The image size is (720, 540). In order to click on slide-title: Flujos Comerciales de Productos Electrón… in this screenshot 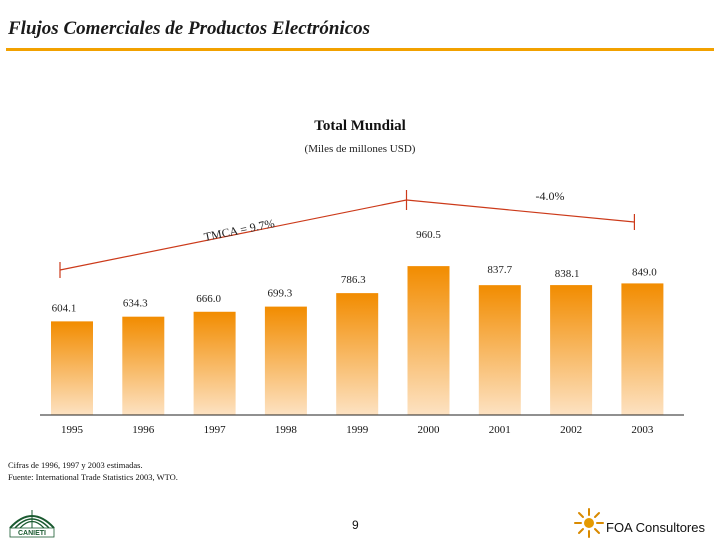, I will do `click(189, 28)`.